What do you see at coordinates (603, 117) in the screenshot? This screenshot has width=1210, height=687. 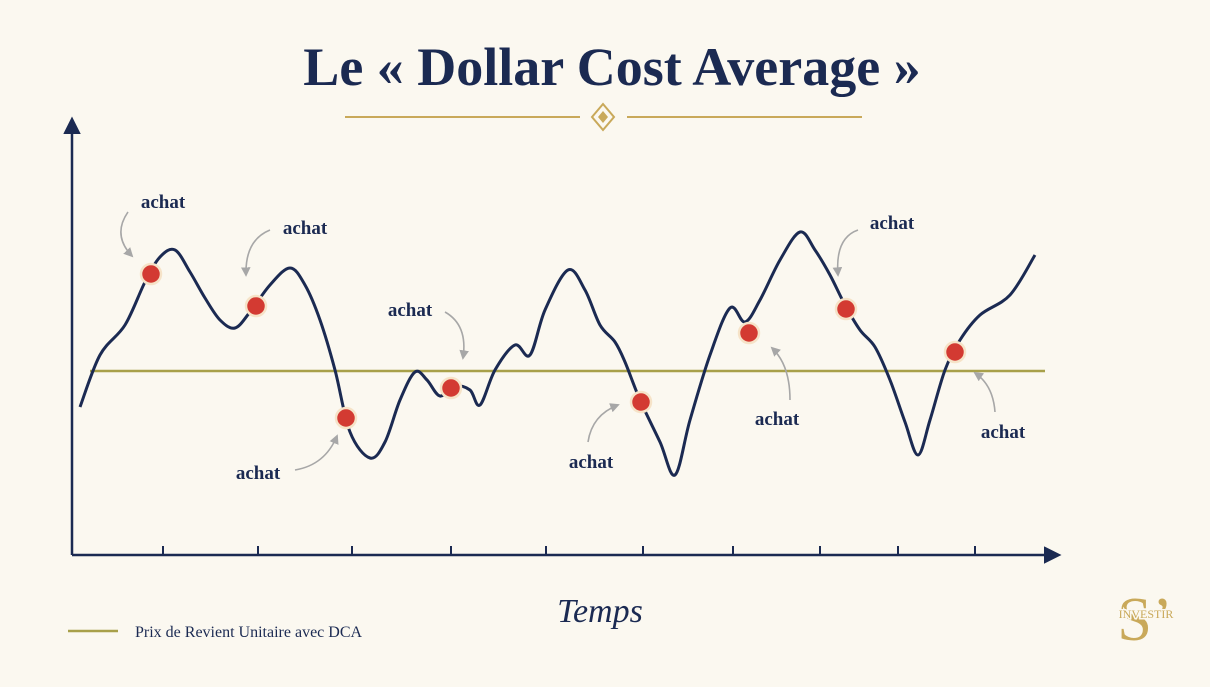 I see `title-ornament` at bounding box center [603, 117].